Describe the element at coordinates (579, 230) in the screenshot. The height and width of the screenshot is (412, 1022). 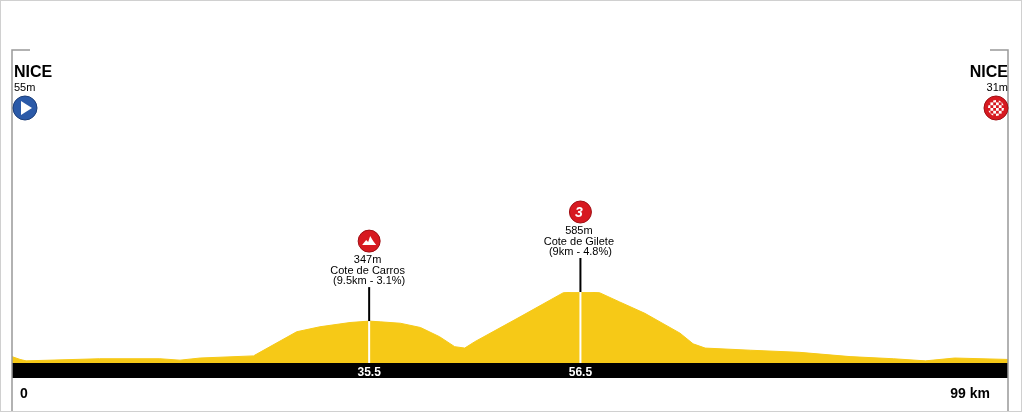
I see `annotation: 3 585m Cote de Gilete (9km - 4.8%)` at that location.